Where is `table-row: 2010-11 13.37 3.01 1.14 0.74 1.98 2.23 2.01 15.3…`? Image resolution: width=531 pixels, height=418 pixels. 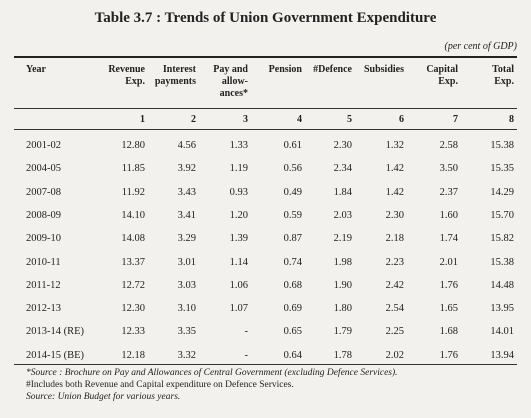 table-row: 2010-11 13.37 3.01 1.14 0.74 1.98 2.23 2.01 15.3… is located at coordinates (265, 268).